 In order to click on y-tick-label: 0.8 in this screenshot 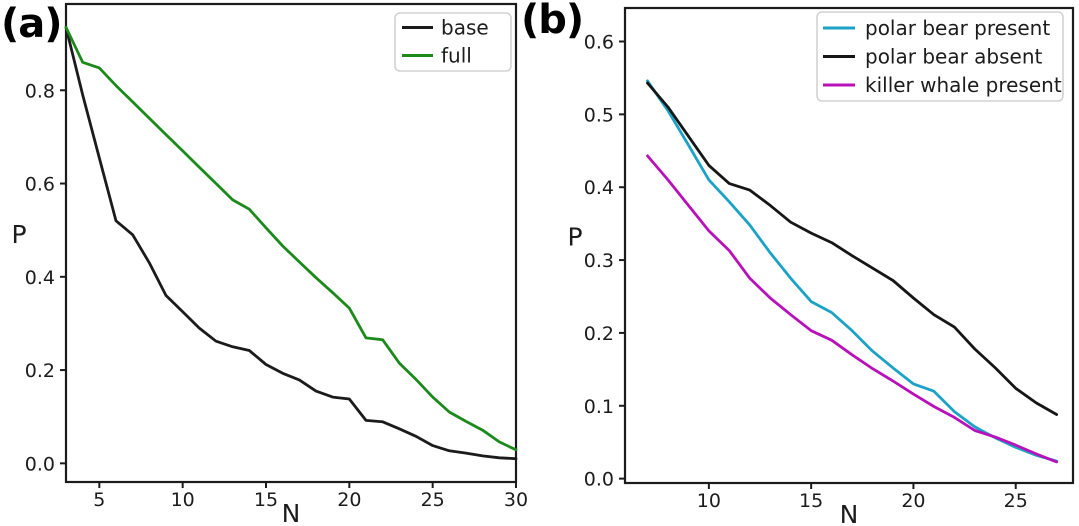, I will do `click(40, 91)`.